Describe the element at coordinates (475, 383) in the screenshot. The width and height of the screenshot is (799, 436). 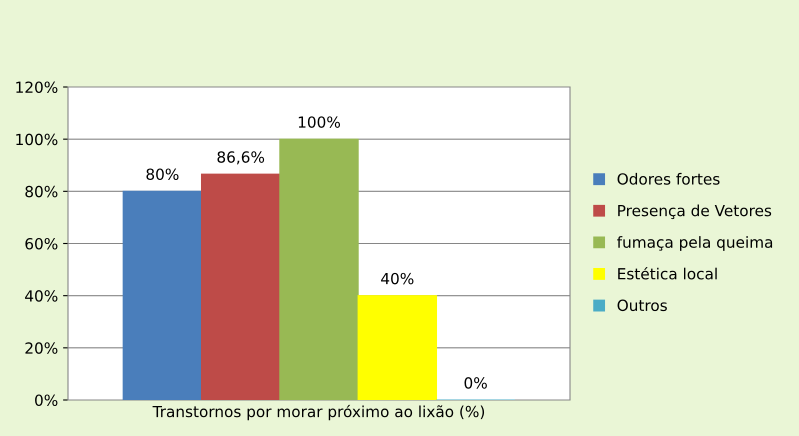
I see `data-label: 0%` at that location.